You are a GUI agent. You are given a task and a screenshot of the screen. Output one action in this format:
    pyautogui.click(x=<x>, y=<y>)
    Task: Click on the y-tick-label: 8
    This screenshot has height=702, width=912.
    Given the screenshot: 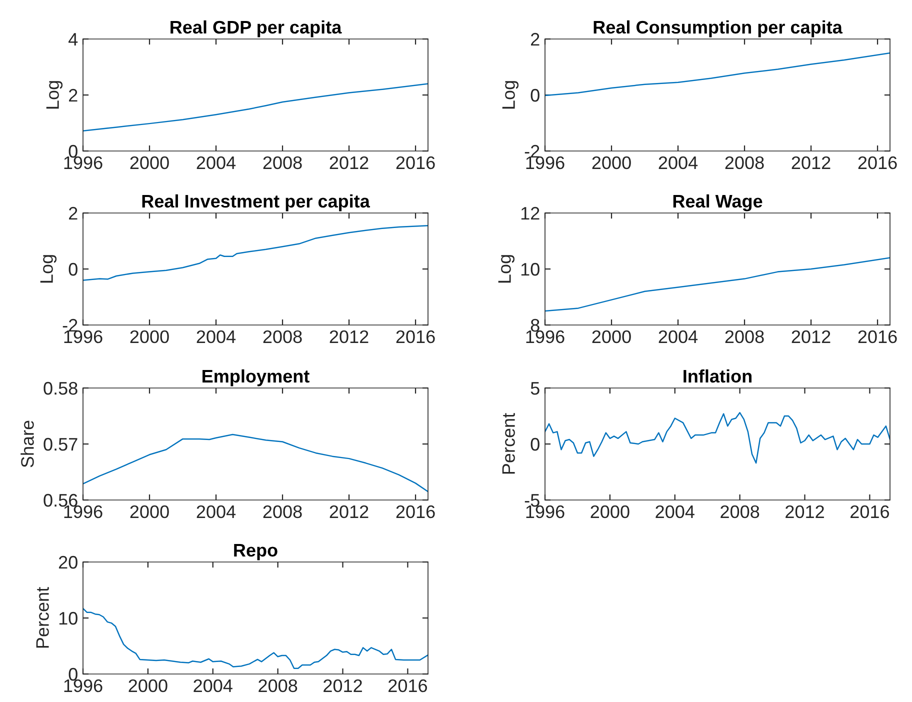 What is the action you would take?
    pyautogui.click(x=535, y=325)
    